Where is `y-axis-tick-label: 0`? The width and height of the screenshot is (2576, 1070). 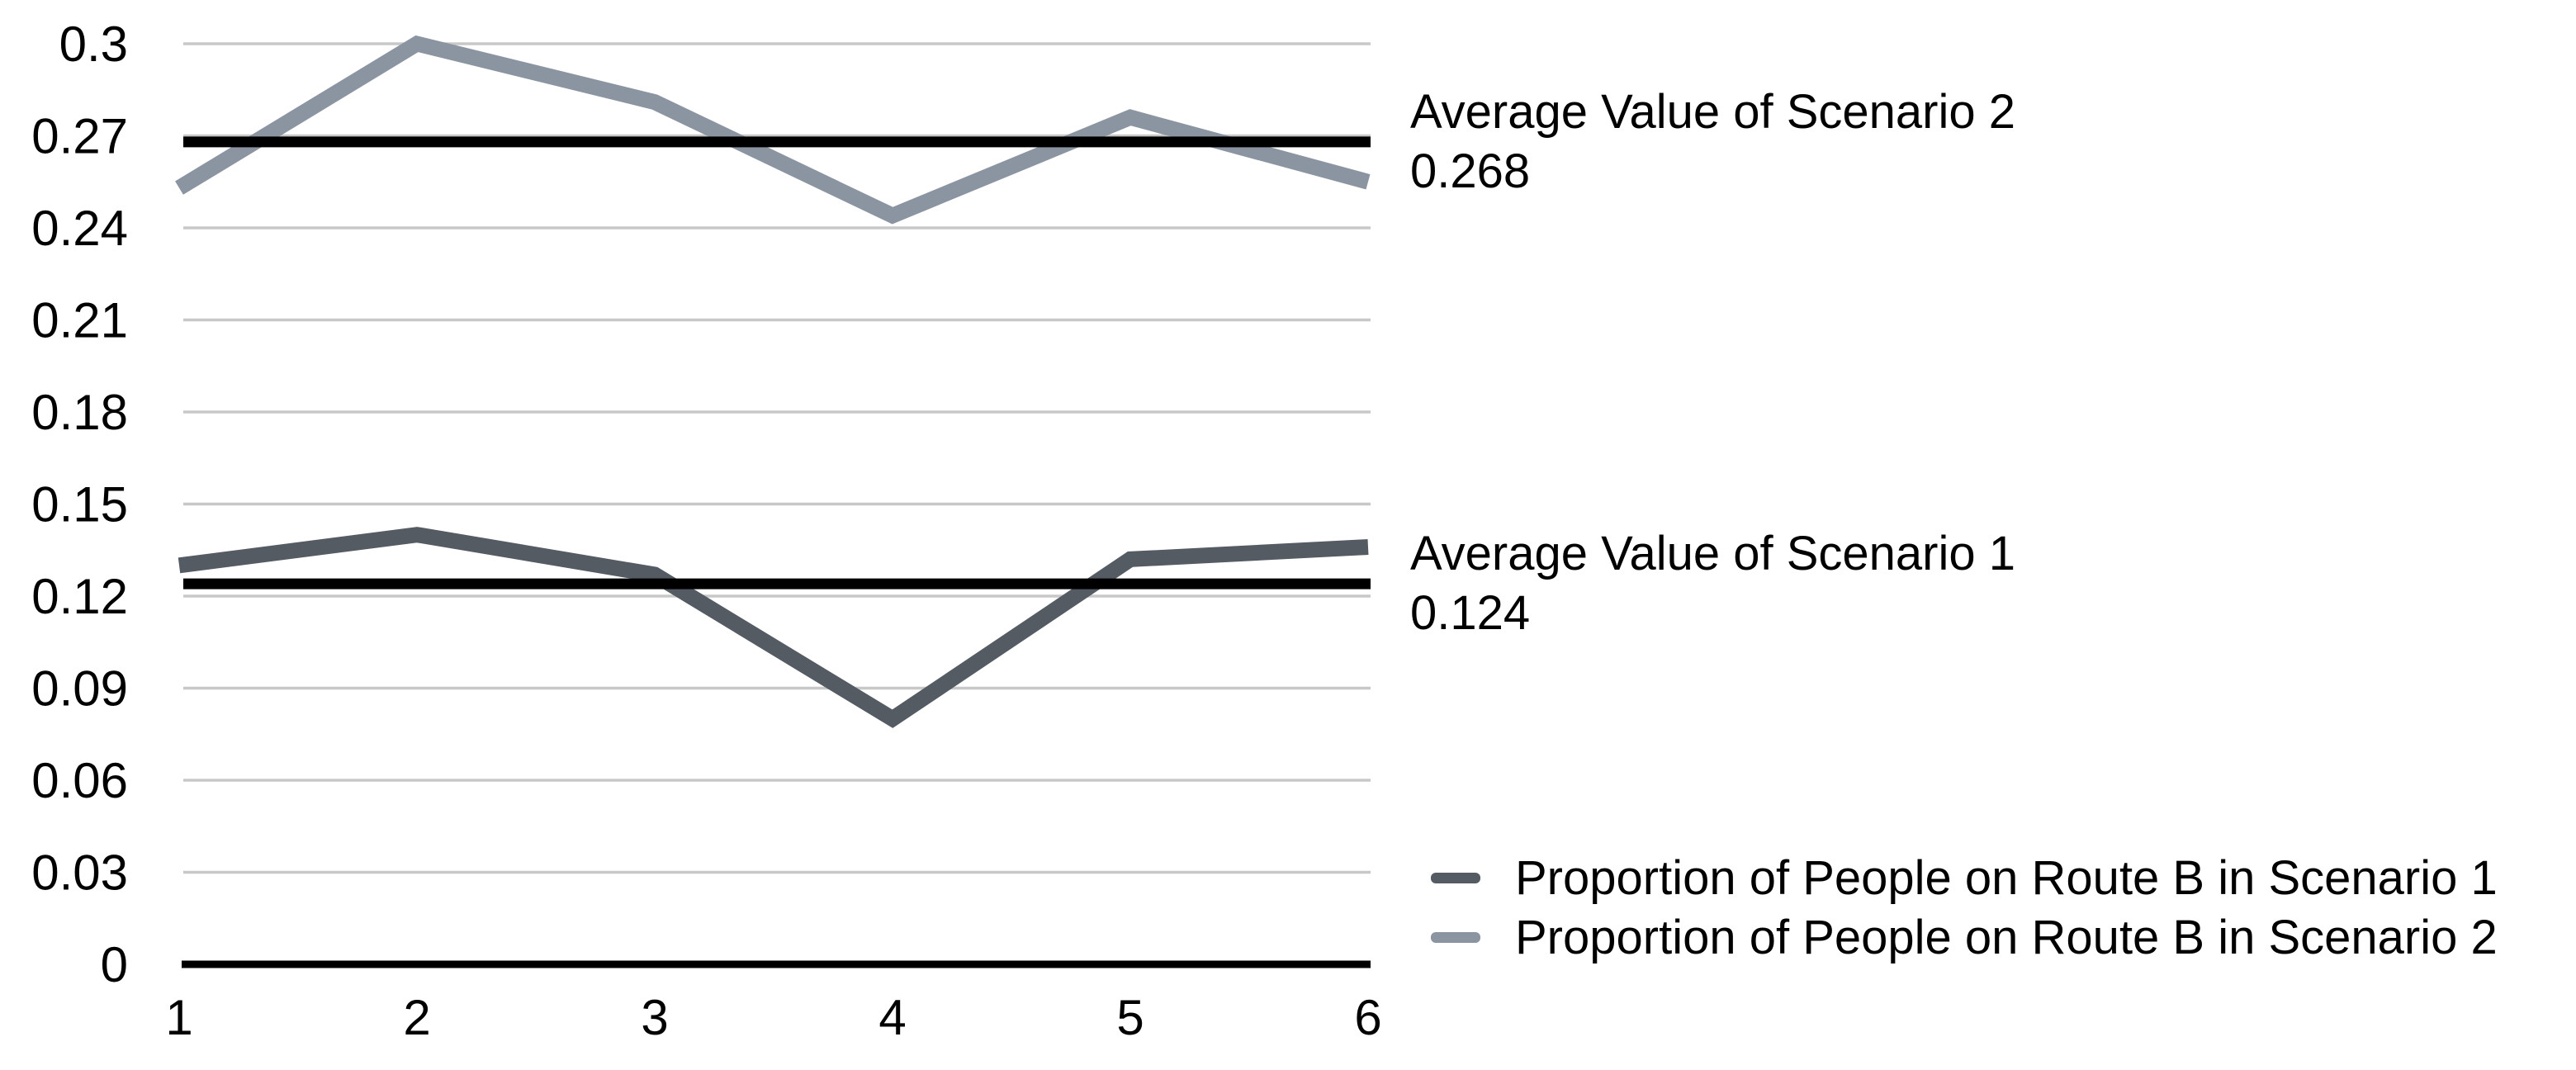
y-axis-tick-label: 0 is located at coordinates (114, 965).